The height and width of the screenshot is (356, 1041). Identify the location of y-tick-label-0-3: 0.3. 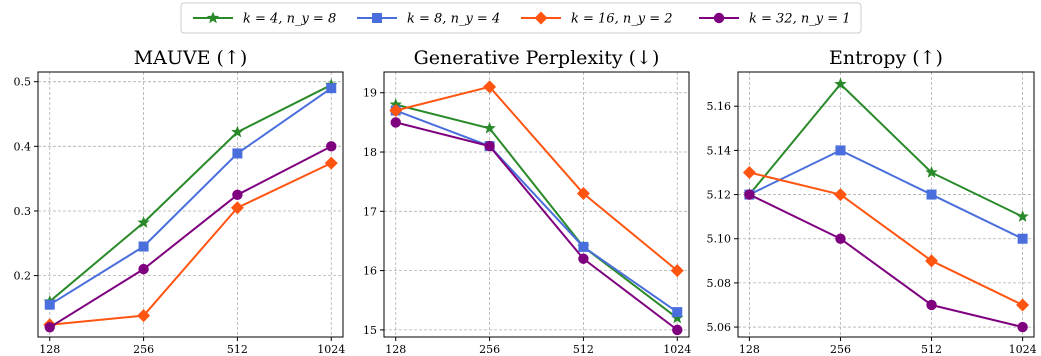
(23, 211).